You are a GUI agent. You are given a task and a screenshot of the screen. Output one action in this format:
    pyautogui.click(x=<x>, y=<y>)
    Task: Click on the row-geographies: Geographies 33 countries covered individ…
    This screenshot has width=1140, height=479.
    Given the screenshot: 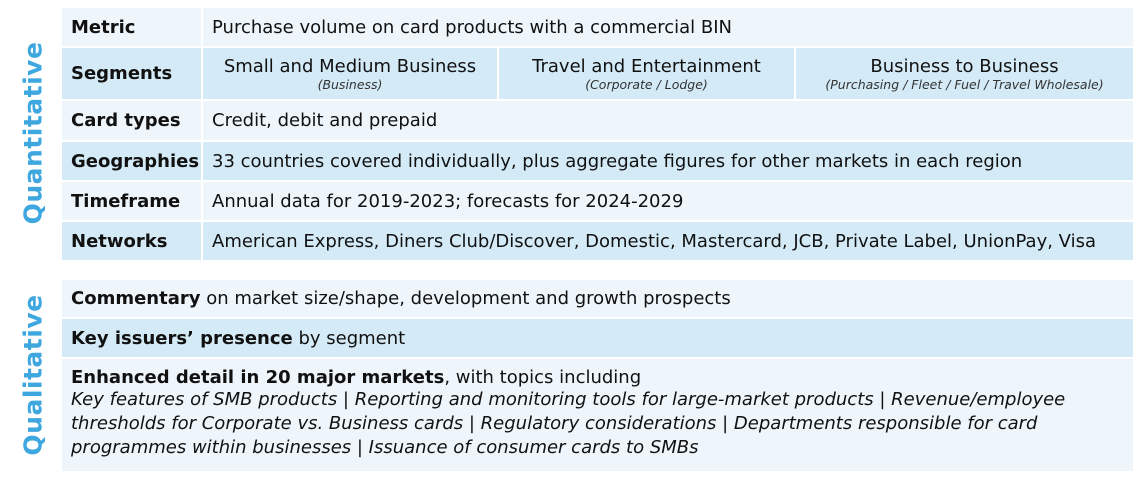 What is the action you would take?
    pyautogui.click(x=597, y=162)
    